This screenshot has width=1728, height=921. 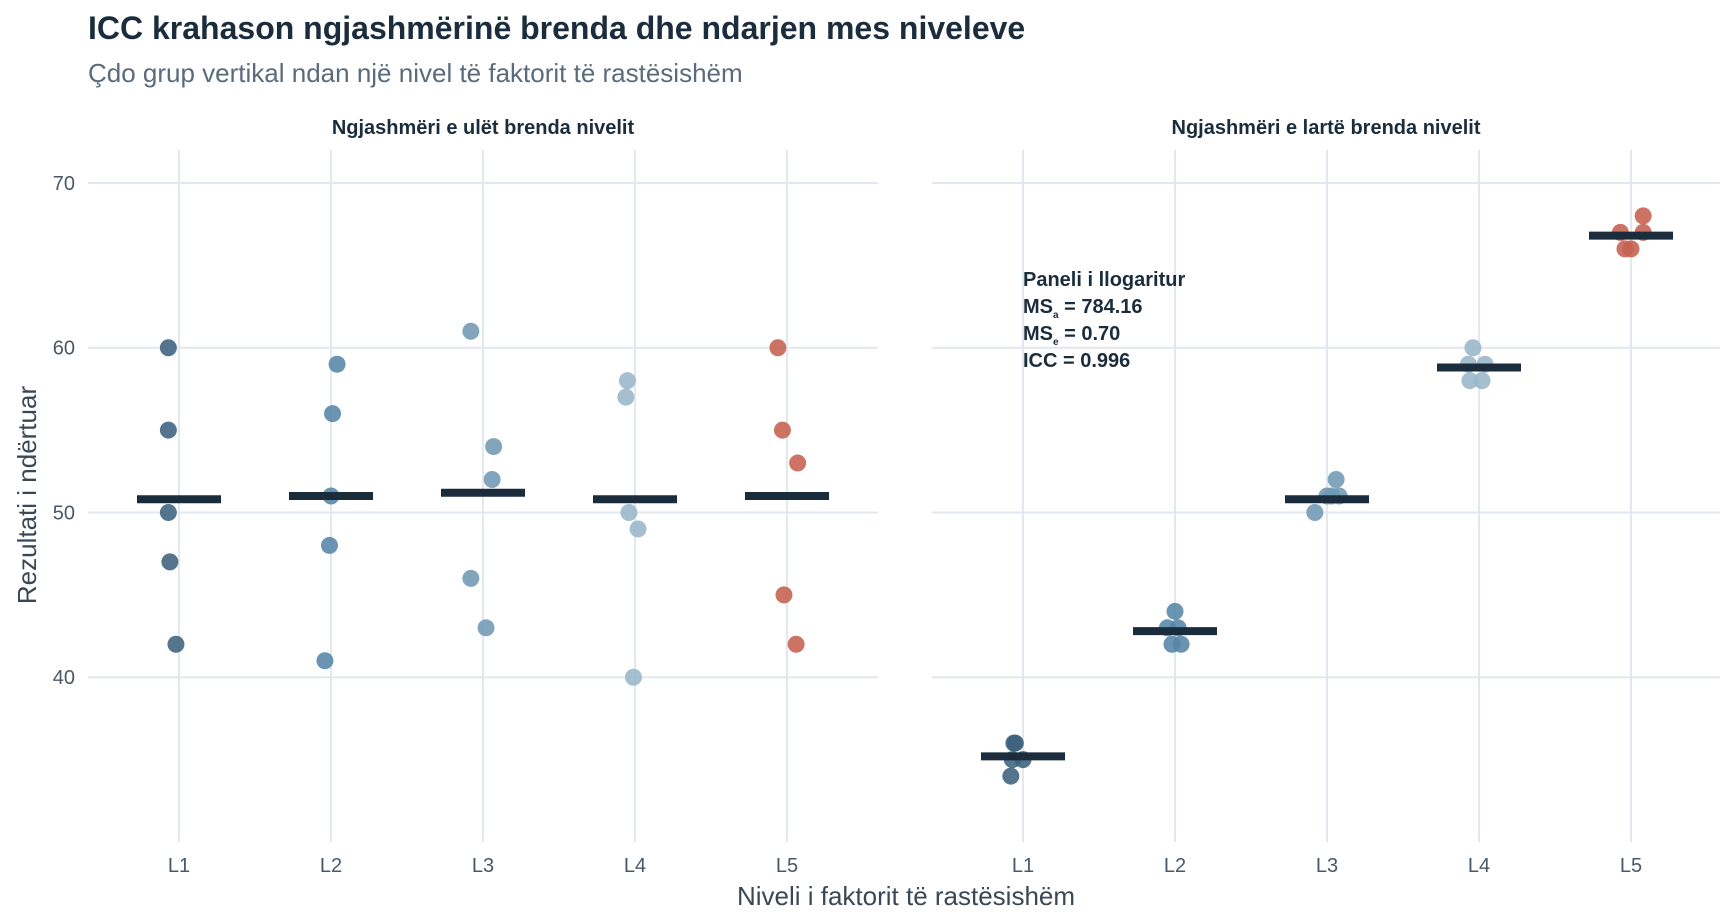 What do you see at coordinates (1326, 128) in the screenshot?
I see `facet-title: Ngjashmëri e lartë brenda nivelit` at bounding box center [1326, 128].